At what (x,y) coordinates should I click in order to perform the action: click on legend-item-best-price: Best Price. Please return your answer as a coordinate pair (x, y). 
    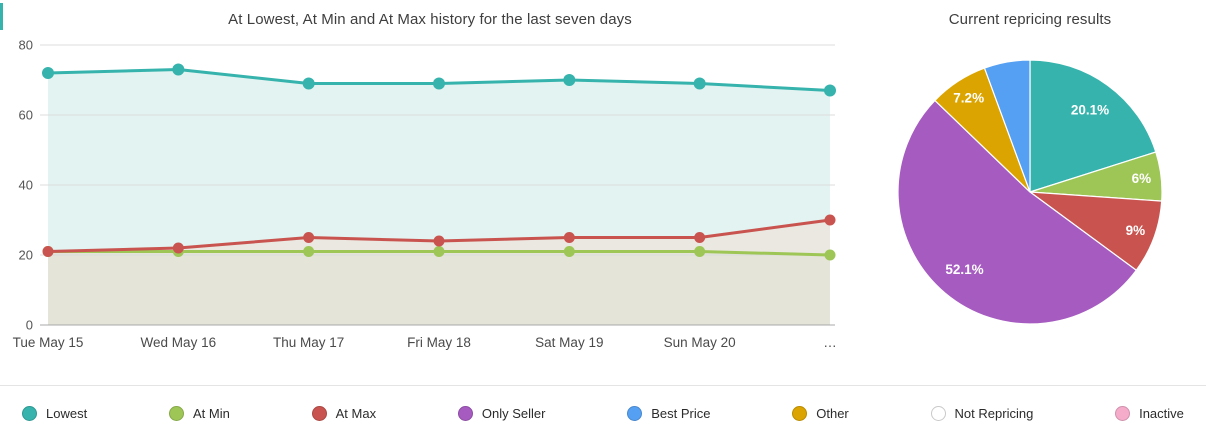
    Looking at the image, I should click on (669, 413).